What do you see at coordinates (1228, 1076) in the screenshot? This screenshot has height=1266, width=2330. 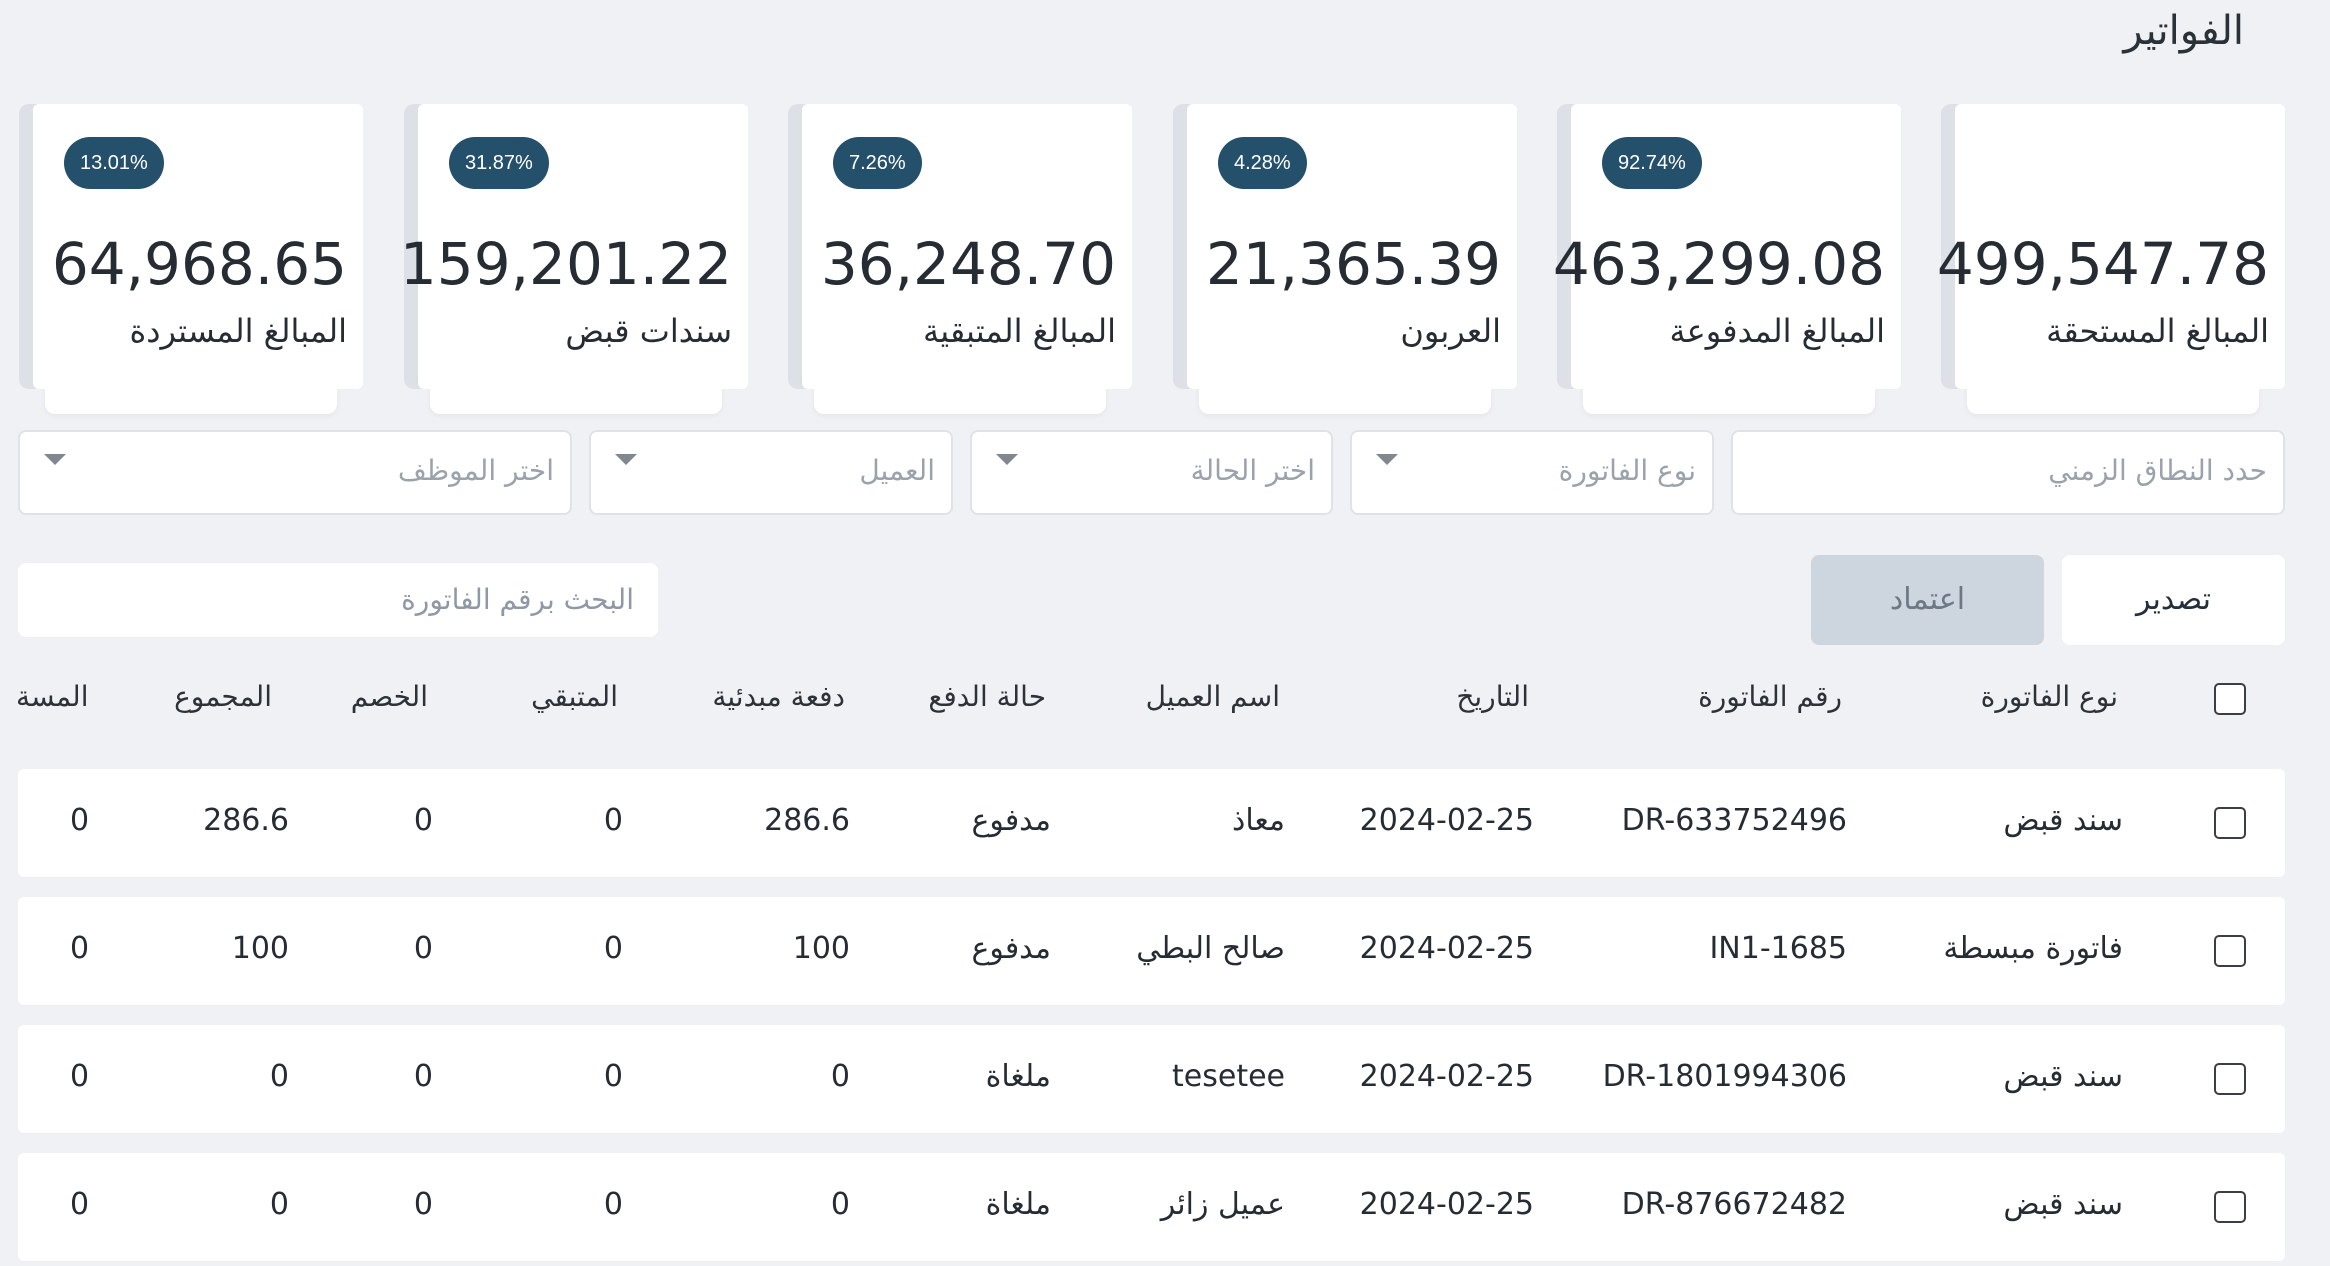 I see `cell-client: tesetee` at bounding box center [1228, 1076].